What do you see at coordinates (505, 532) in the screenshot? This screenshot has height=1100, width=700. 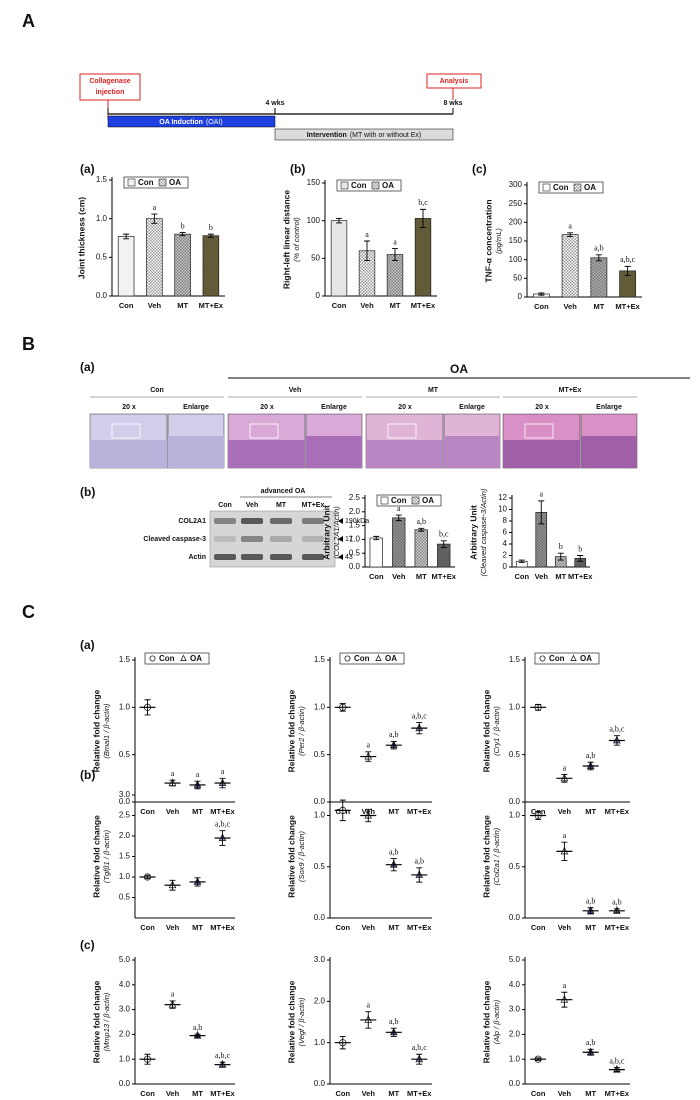 I see `y-tick-label: 6` at bounding box center [505, 532].